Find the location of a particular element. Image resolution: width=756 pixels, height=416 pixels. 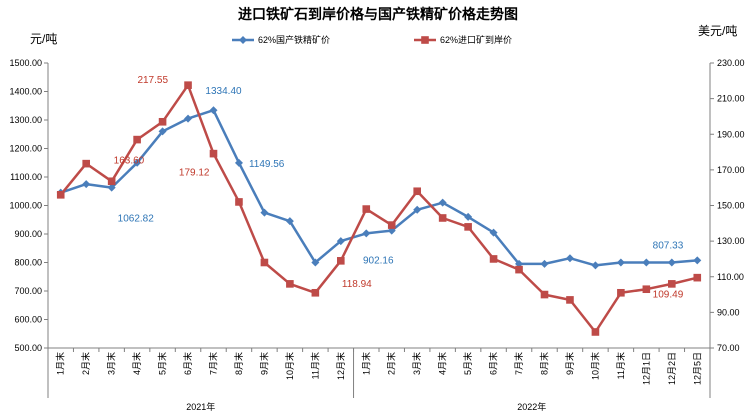

x-tick-label: 12月末 is located at coordinates (340, 366).